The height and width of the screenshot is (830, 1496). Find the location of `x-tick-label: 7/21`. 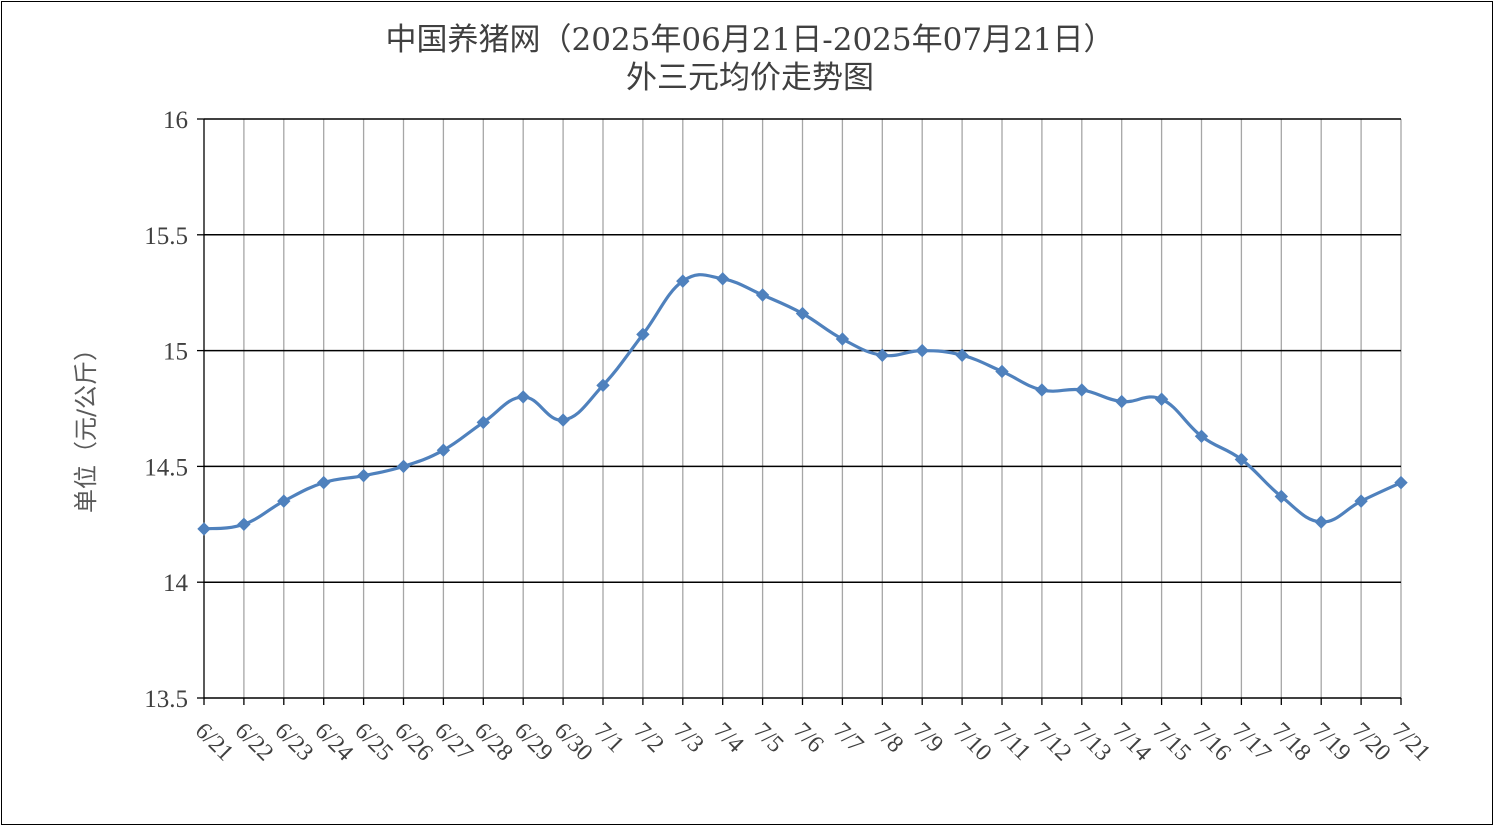

x-tick-label: 7/21 is located at coordinates (1411, 742).